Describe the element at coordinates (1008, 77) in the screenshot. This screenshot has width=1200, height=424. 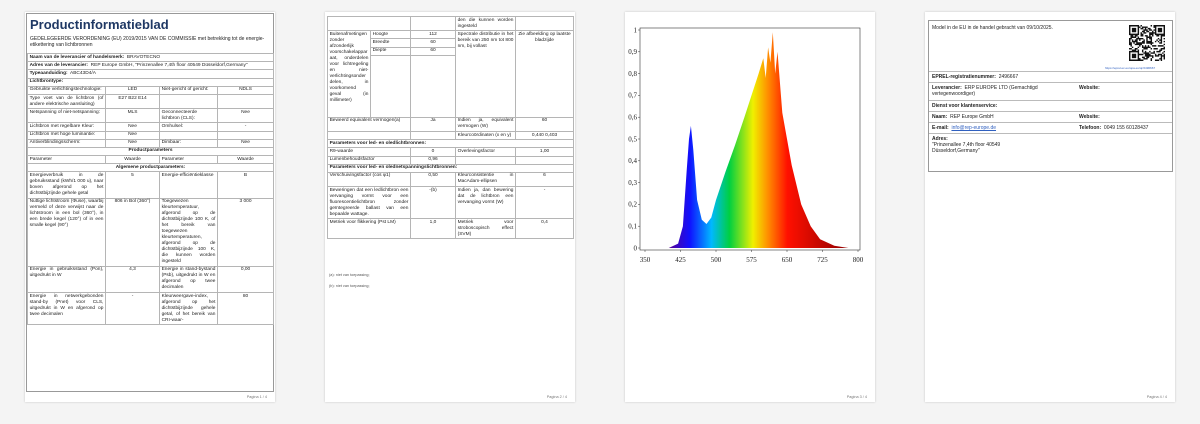
I see `value: 2496667` at that location.